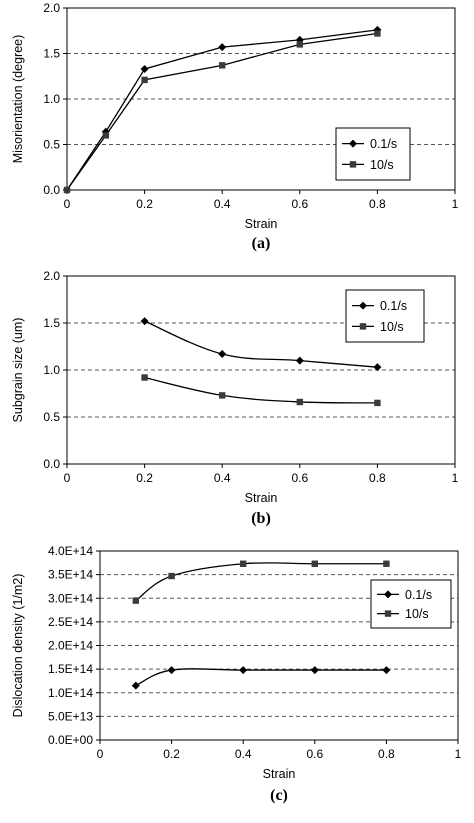 This screenshot has width=474, height=823. What do you see at coordinates (279, 795) in the screenshot?
I see `panel-label: (c)` at bounding box center [279, 795].